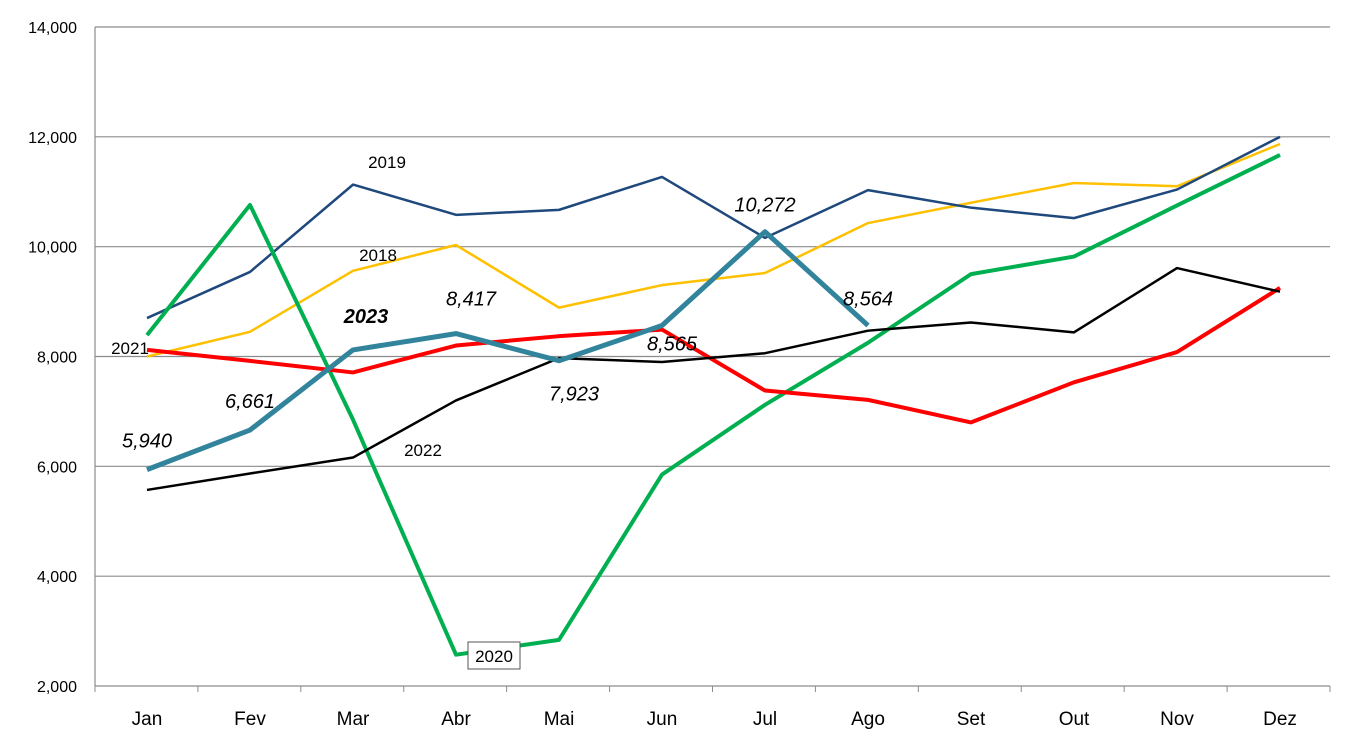  Describe the element at coordinates (574, 395) in the screenshot. I see `data-label: 7,923` at that location.